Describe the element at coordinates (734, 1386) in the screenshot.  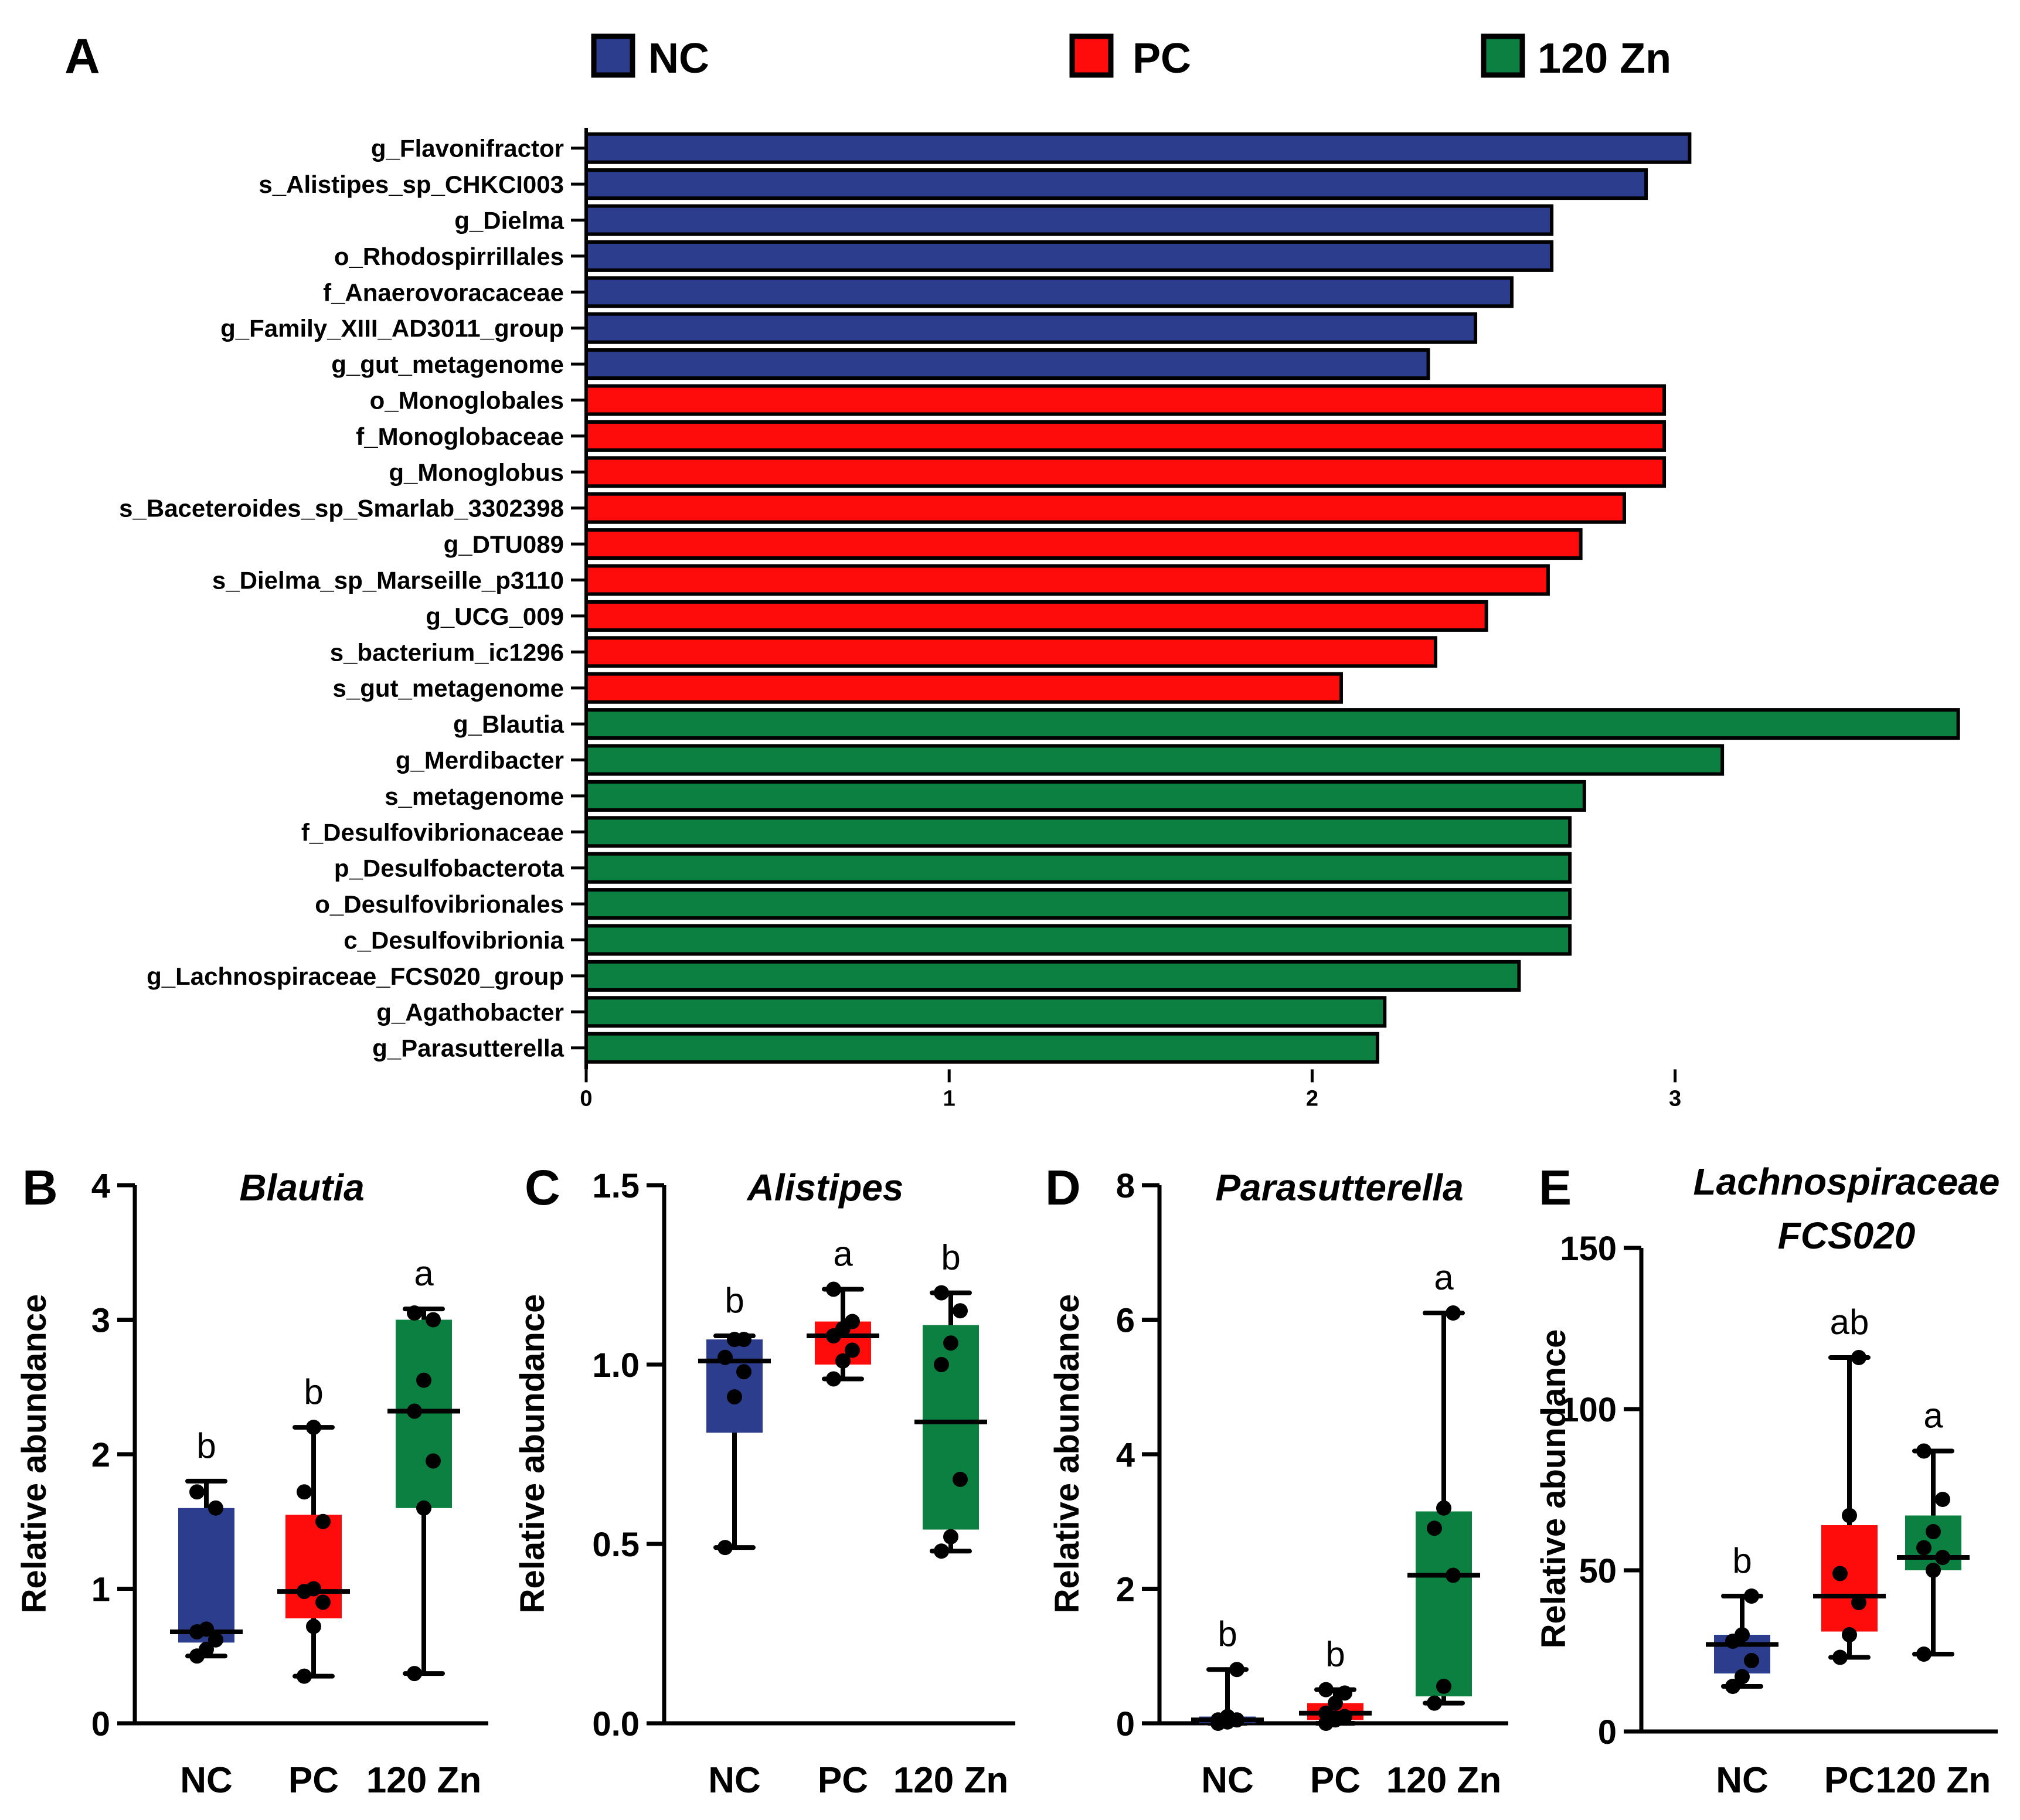
I see `box-nc` at that location.